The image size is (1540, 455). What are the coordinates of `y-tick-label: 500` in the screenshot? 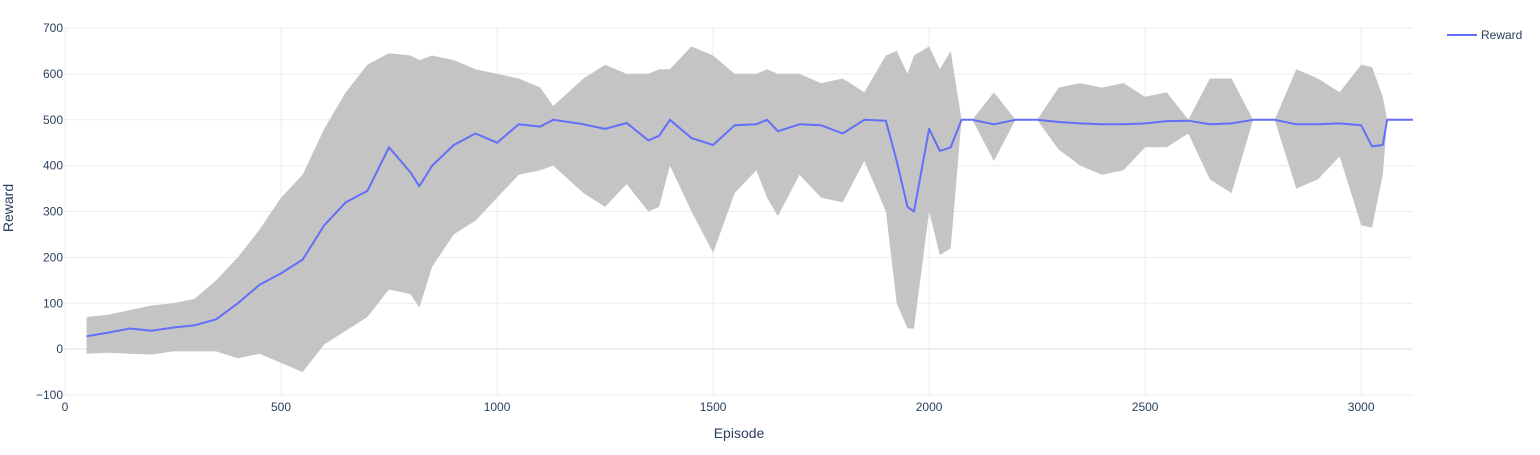 It's located at (53, 120).